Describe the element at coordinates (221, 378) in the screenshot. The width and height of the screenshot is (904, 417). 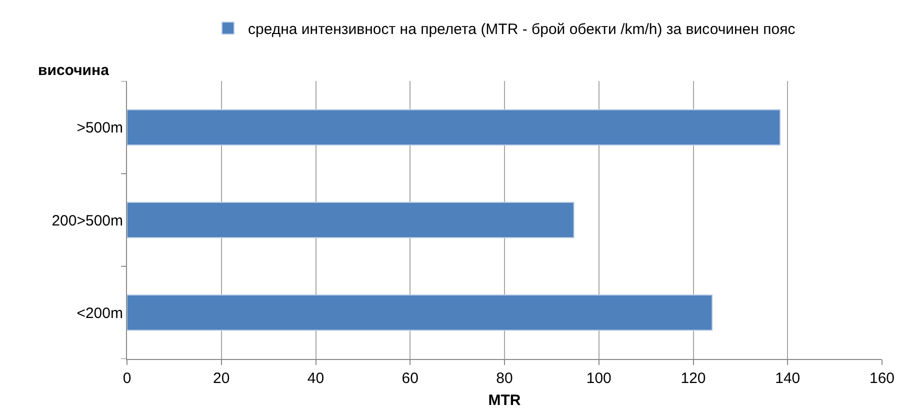
I see `x-tick-label: 20` at that location.